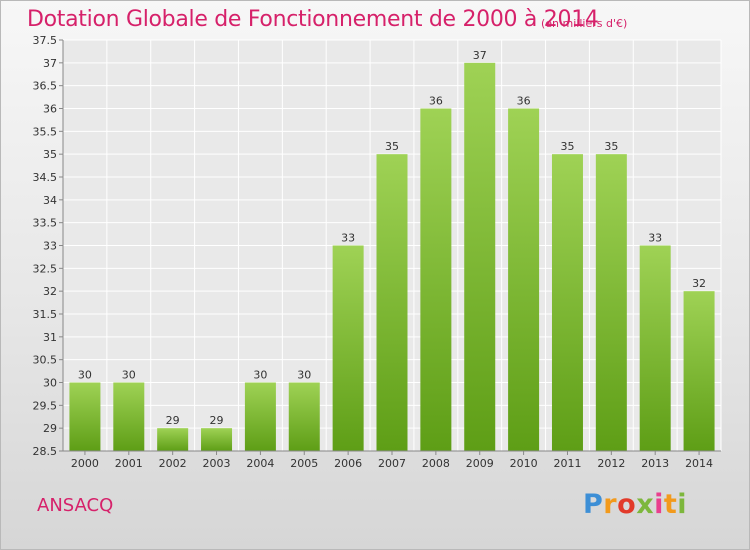 The width and height of the screenshot is (750, 550). I want to click on y-tick-label: 32, so click(50, 291).